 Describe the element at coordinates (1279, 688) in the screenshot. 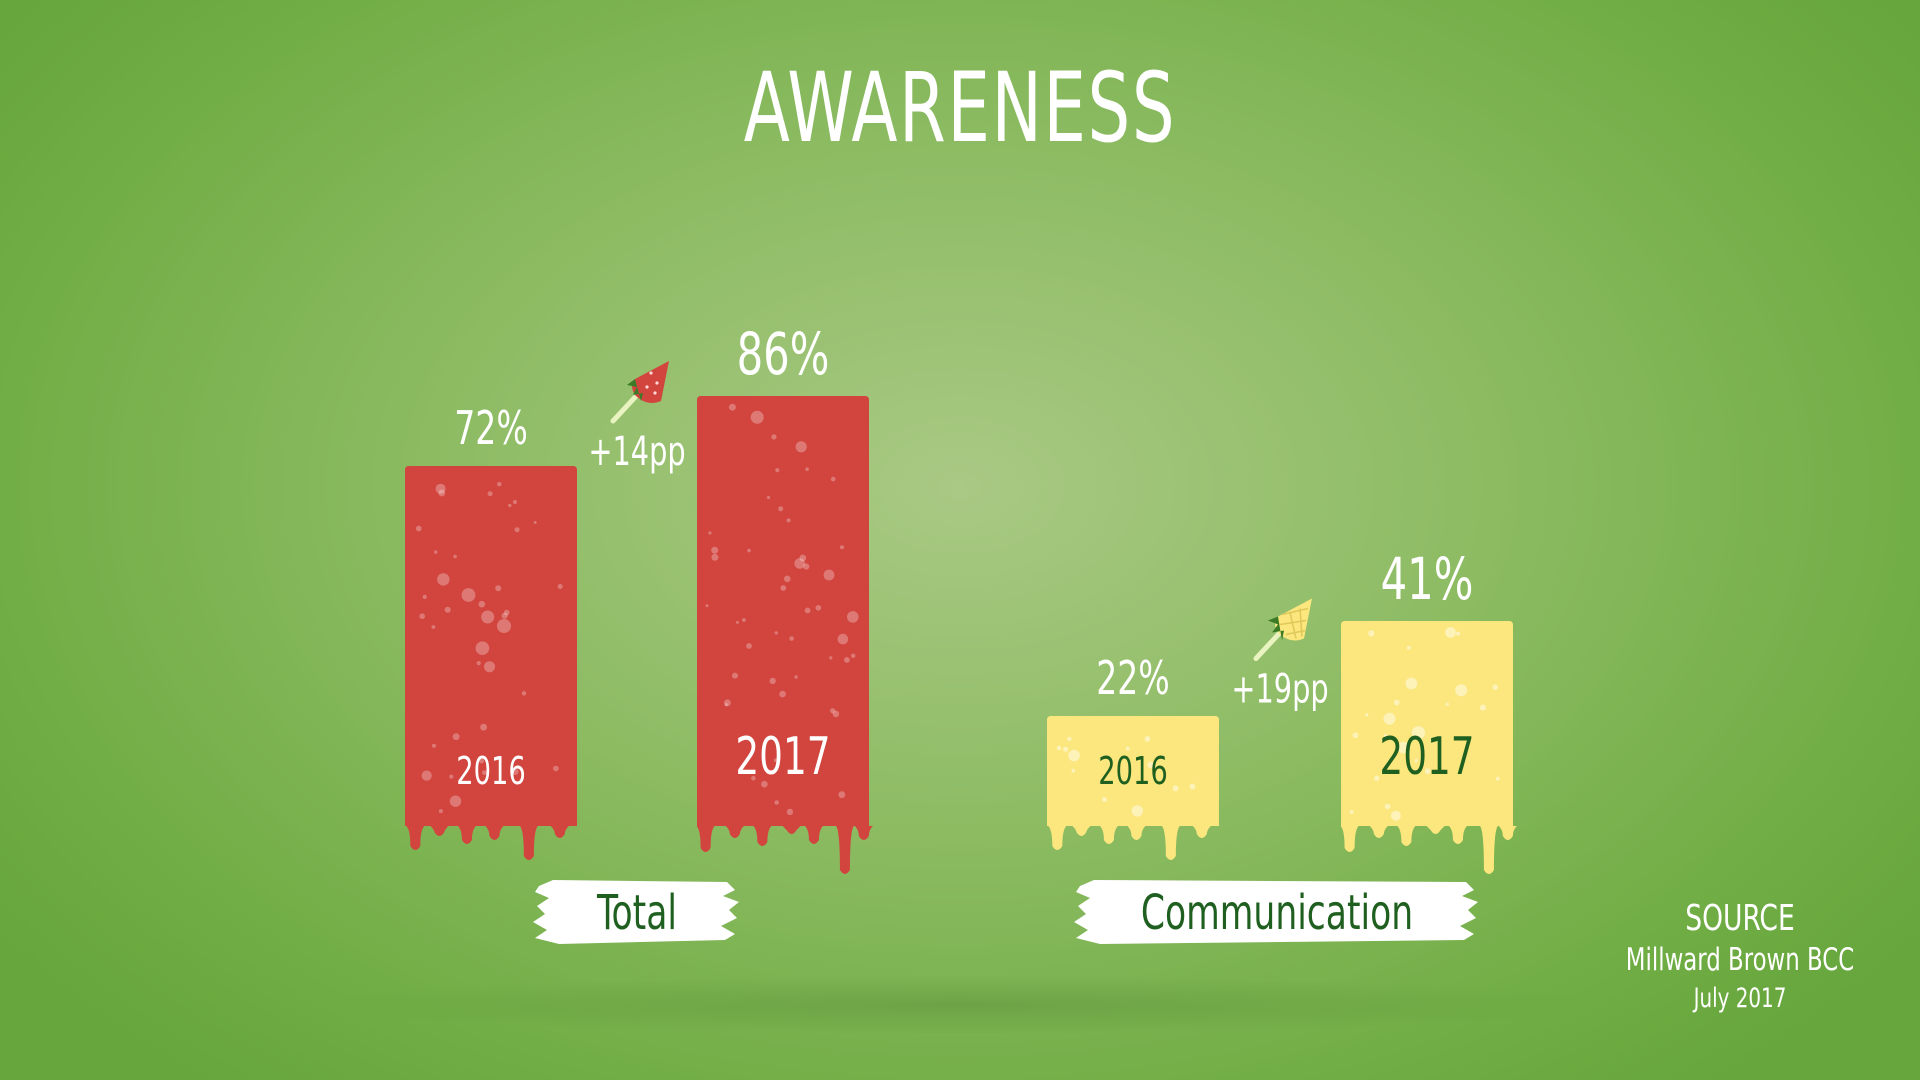

I see `change-label-communication: +19pp` at that location.